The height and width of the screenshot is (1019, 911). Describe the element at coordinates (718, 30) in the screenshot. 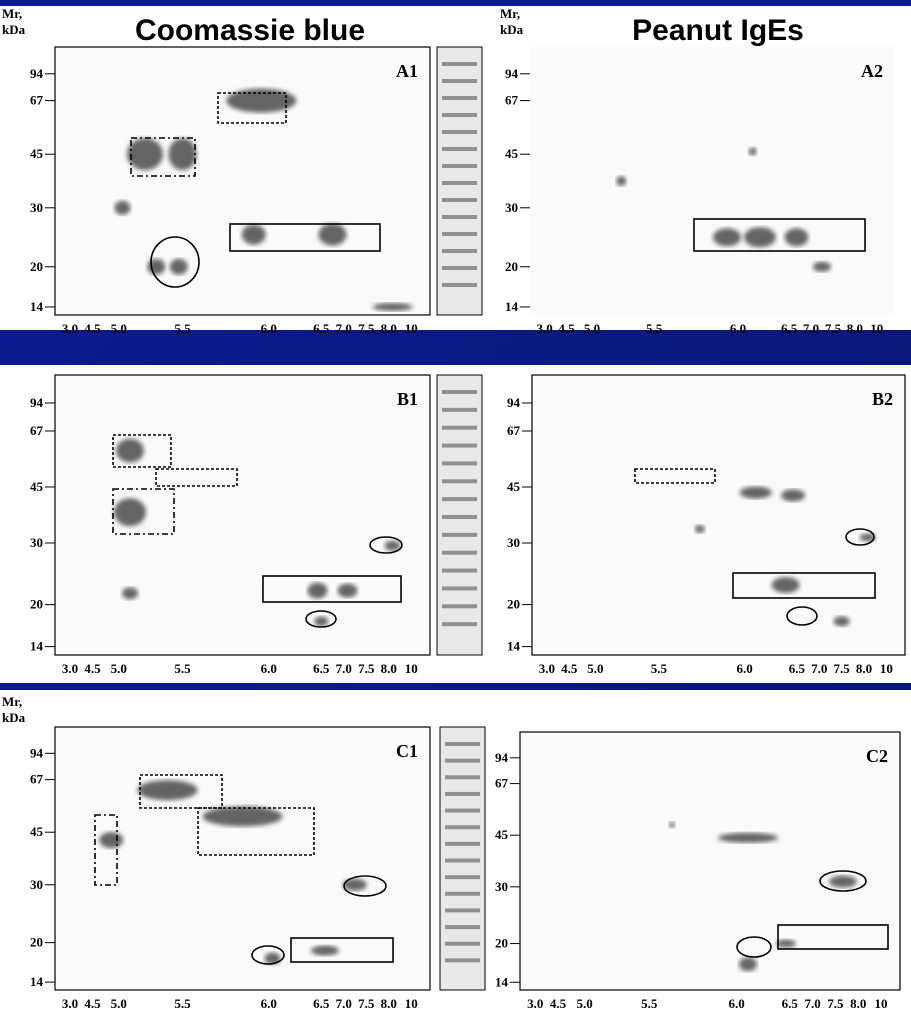

I see `column-header: Peanut IgEs` at that location.